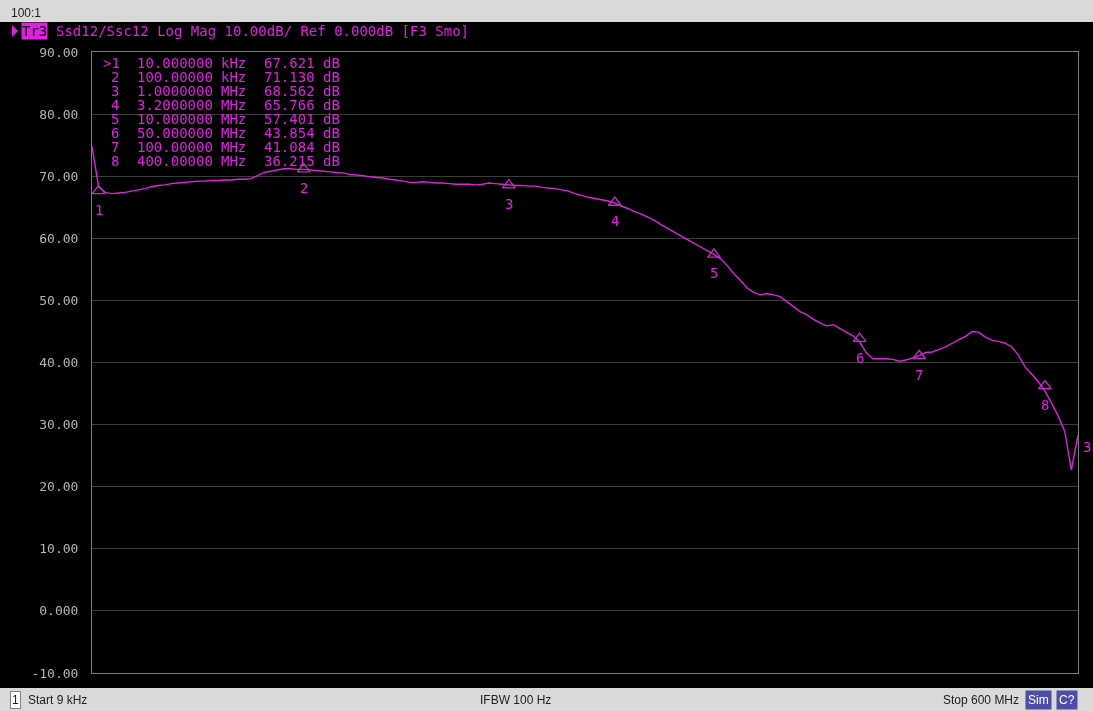 This screenshot has width=1093, height=711. I want to click on text: 1, so click(15, 700).